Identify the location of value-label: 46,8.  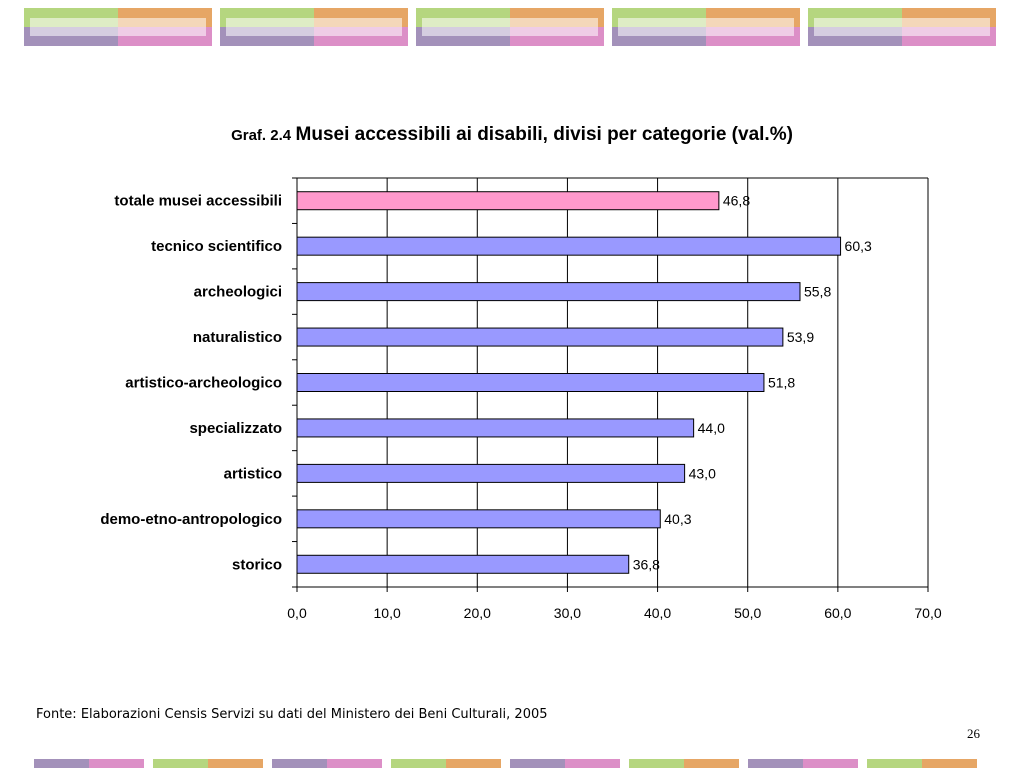
(736, 201).